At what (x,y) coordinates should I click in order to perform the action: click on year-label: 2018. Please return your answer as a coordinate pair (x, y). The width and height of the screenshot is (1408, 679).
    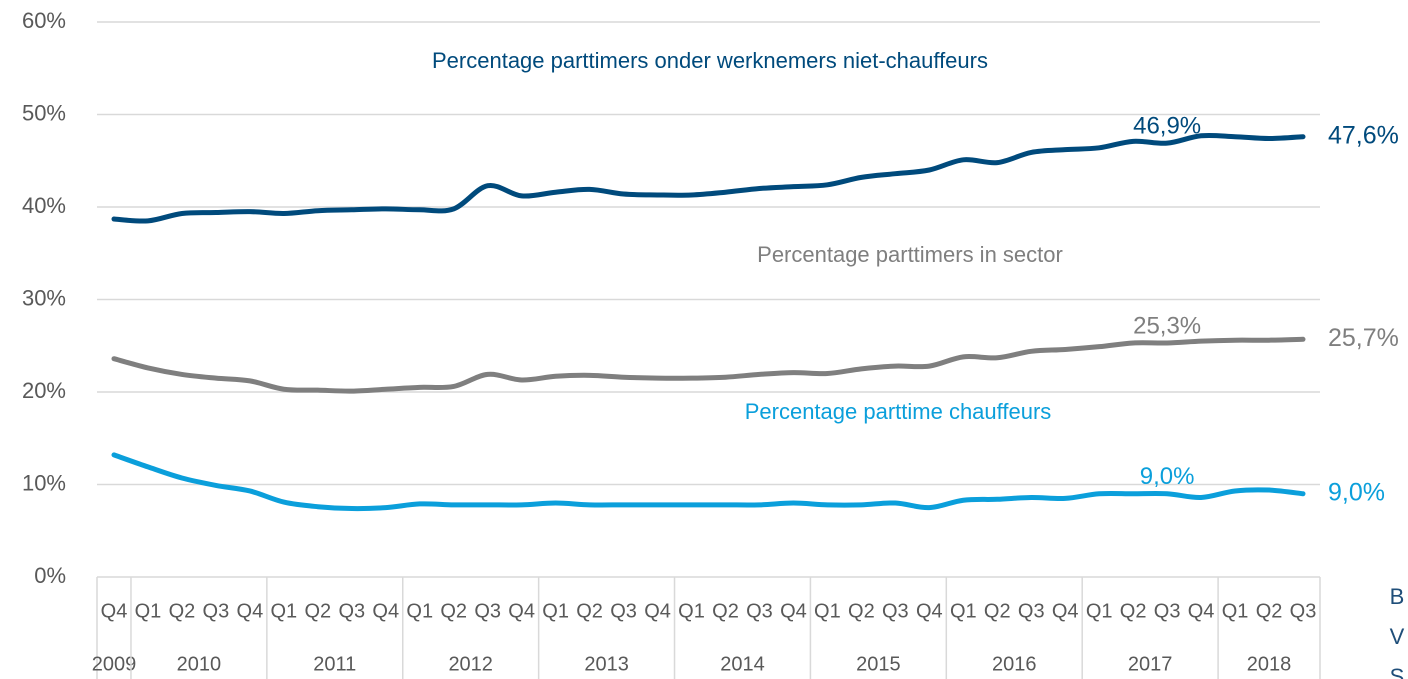
    Looking at the image, I should click on (1269, 664).